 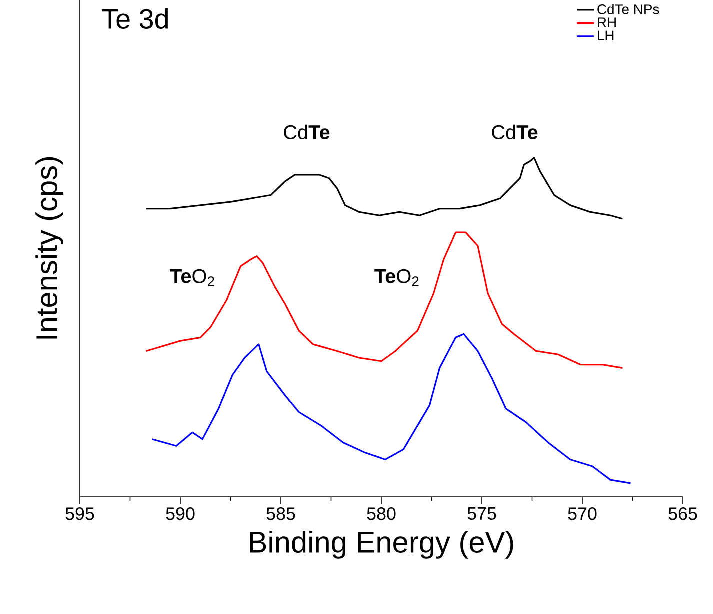 What do you see at coordinates (382, 545) in the screenshot?
I see `x-axis-title: Binding Energy (eV)` at bounding box center [382, 545].